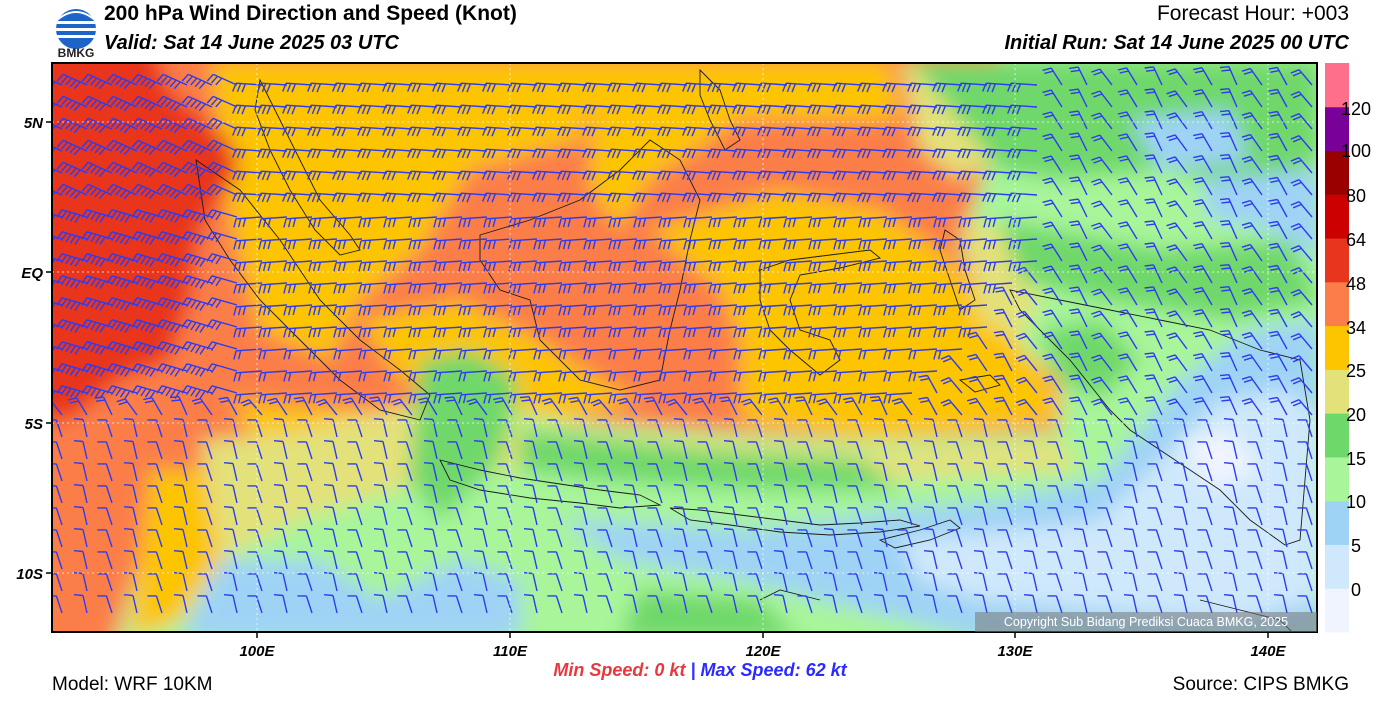  Describe the element at coordinates (510, 651) in the screenshot. I see `lon-label-110e: 110E` at that location.